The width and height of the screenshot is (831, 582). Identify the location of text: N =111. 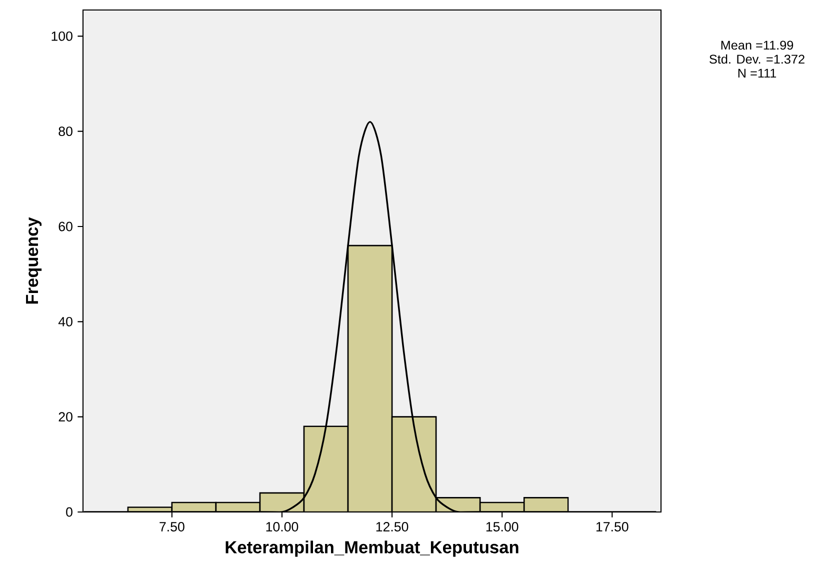
(757, 73).